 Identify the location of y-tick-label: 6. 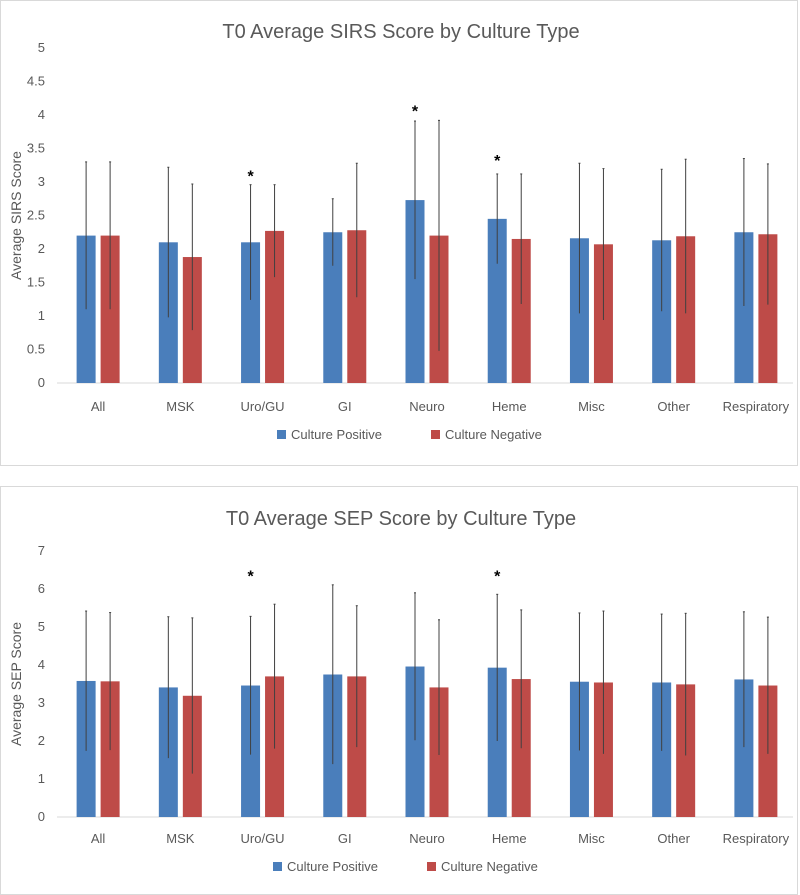
(41, 588).